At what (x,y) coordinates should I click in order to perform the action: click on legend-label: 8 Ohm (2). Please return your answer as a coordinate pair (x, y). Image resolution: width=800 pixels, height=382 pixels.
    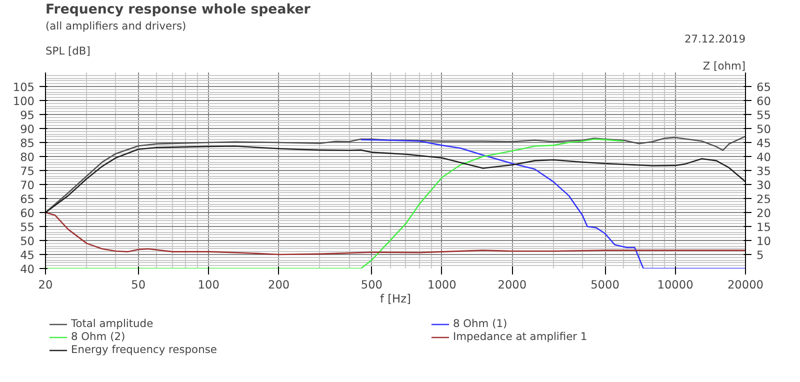
    Looking at the image, I should click on (98, 336).